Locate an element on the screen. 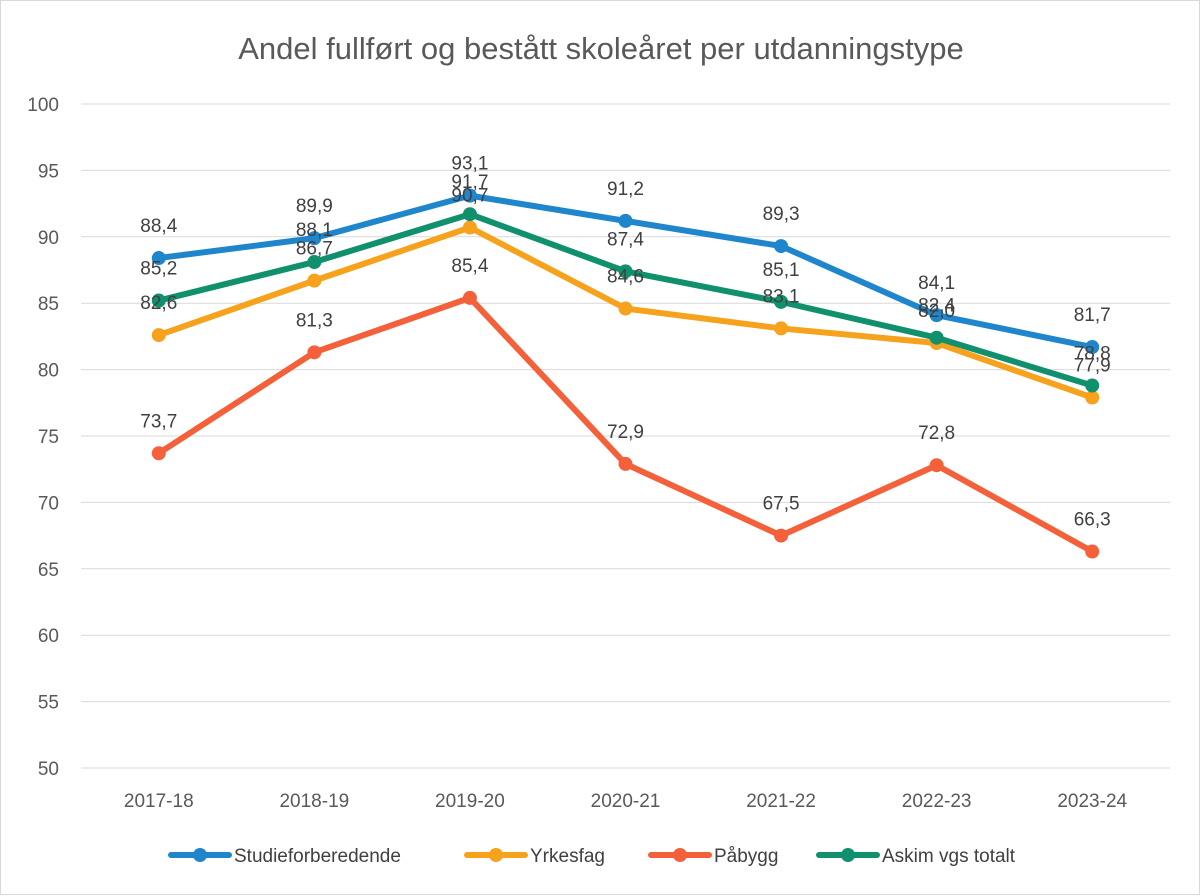 This screenshot has height=896, width=1200. y-tick-label: 95 is located at coordinates (48, 171).